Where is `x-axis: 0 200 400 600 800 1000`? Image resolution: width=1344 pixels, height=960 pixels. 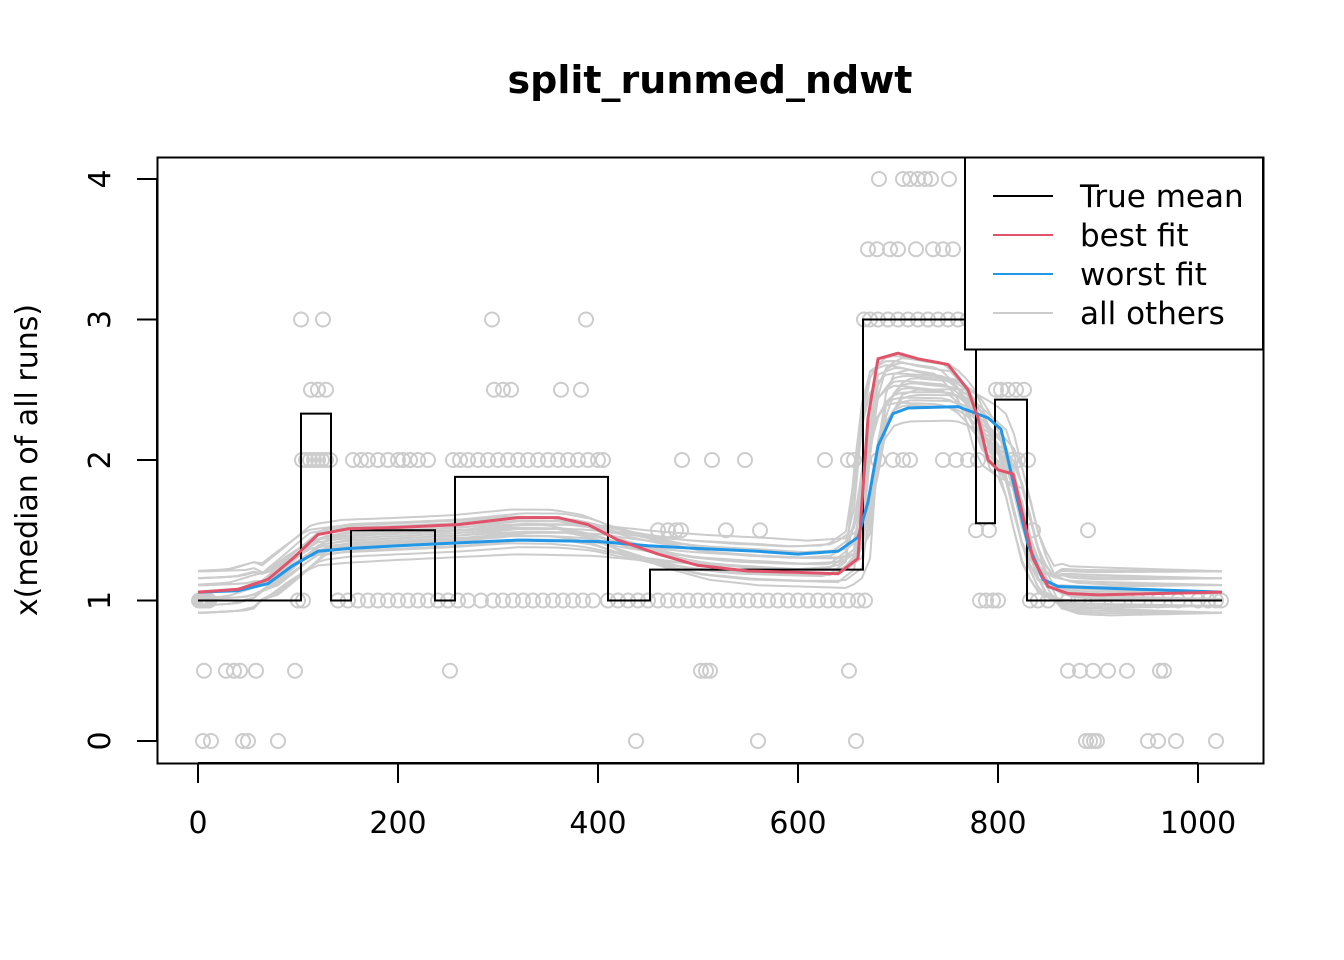
x-axis: 0 200 400 600 800 1000 is located at coordinates (712, 801).